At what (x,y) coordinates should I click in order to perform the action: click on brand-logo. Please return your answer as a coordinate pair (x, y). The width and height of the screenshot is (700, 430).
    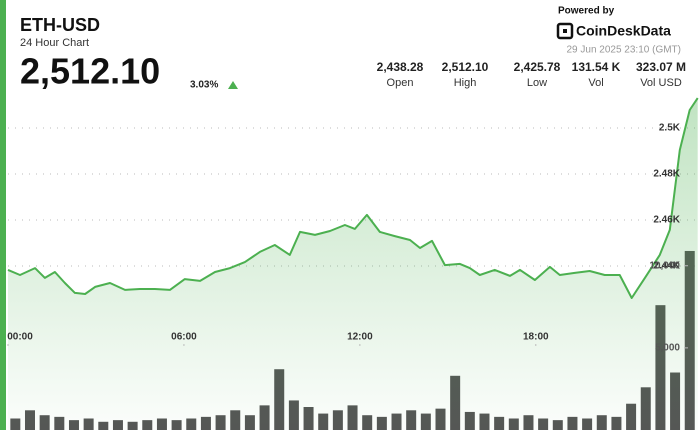
    Looking at the image, I should click on (565, 31).